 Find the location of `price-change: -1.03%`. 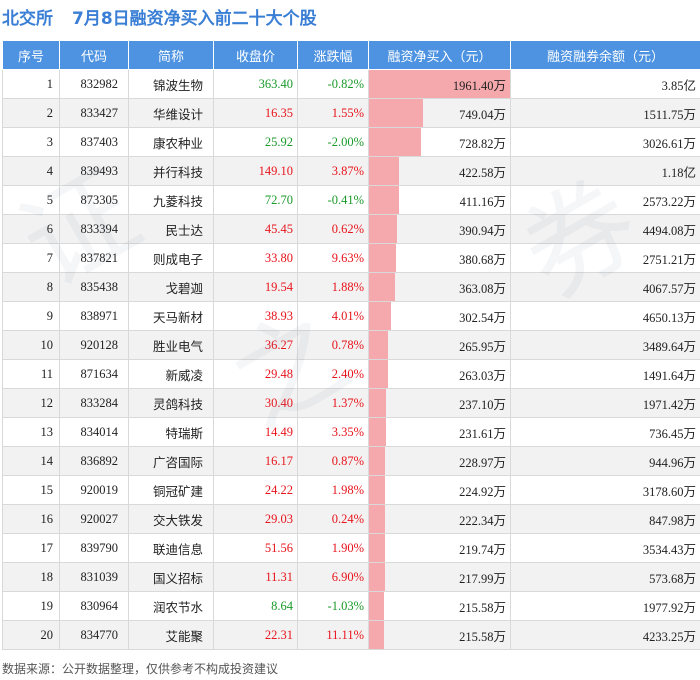

price-change: -1.03% is located at coordinates (333, 606).